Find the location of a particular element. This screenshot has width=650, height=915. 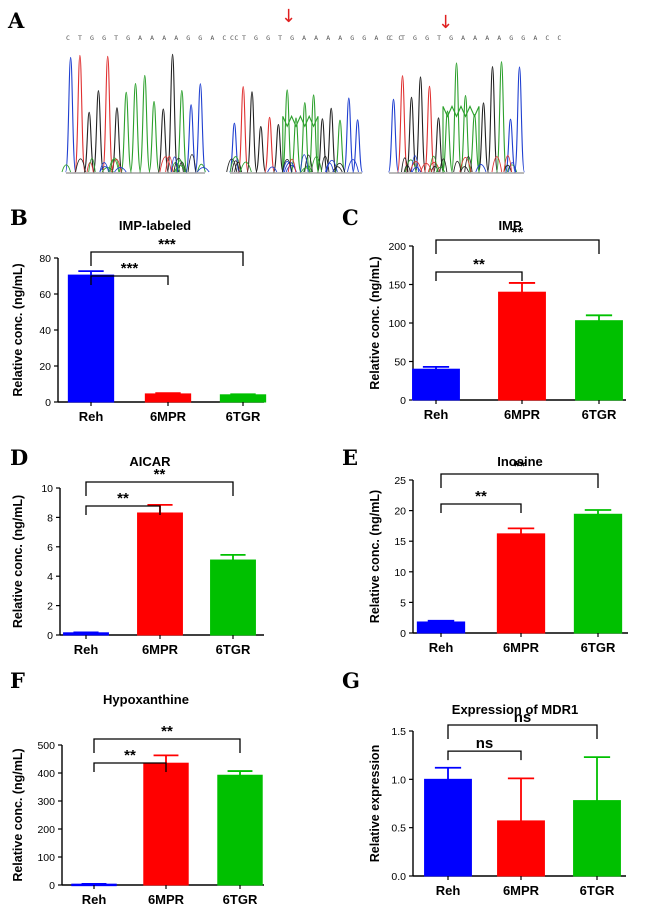

y-tick-label: 4 is located at coordinates (50, 577).